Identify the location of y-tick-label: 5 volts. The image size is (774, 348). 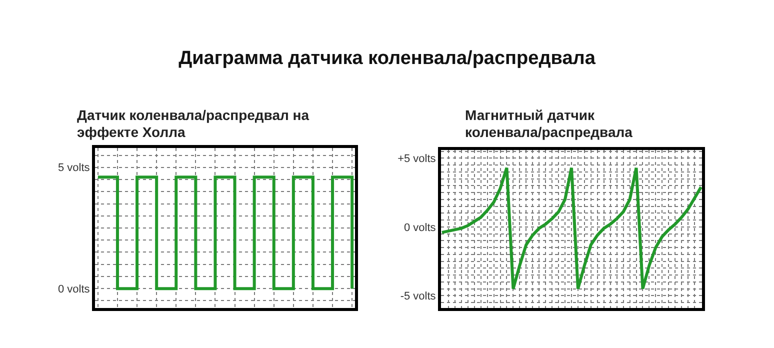
(74, 168).